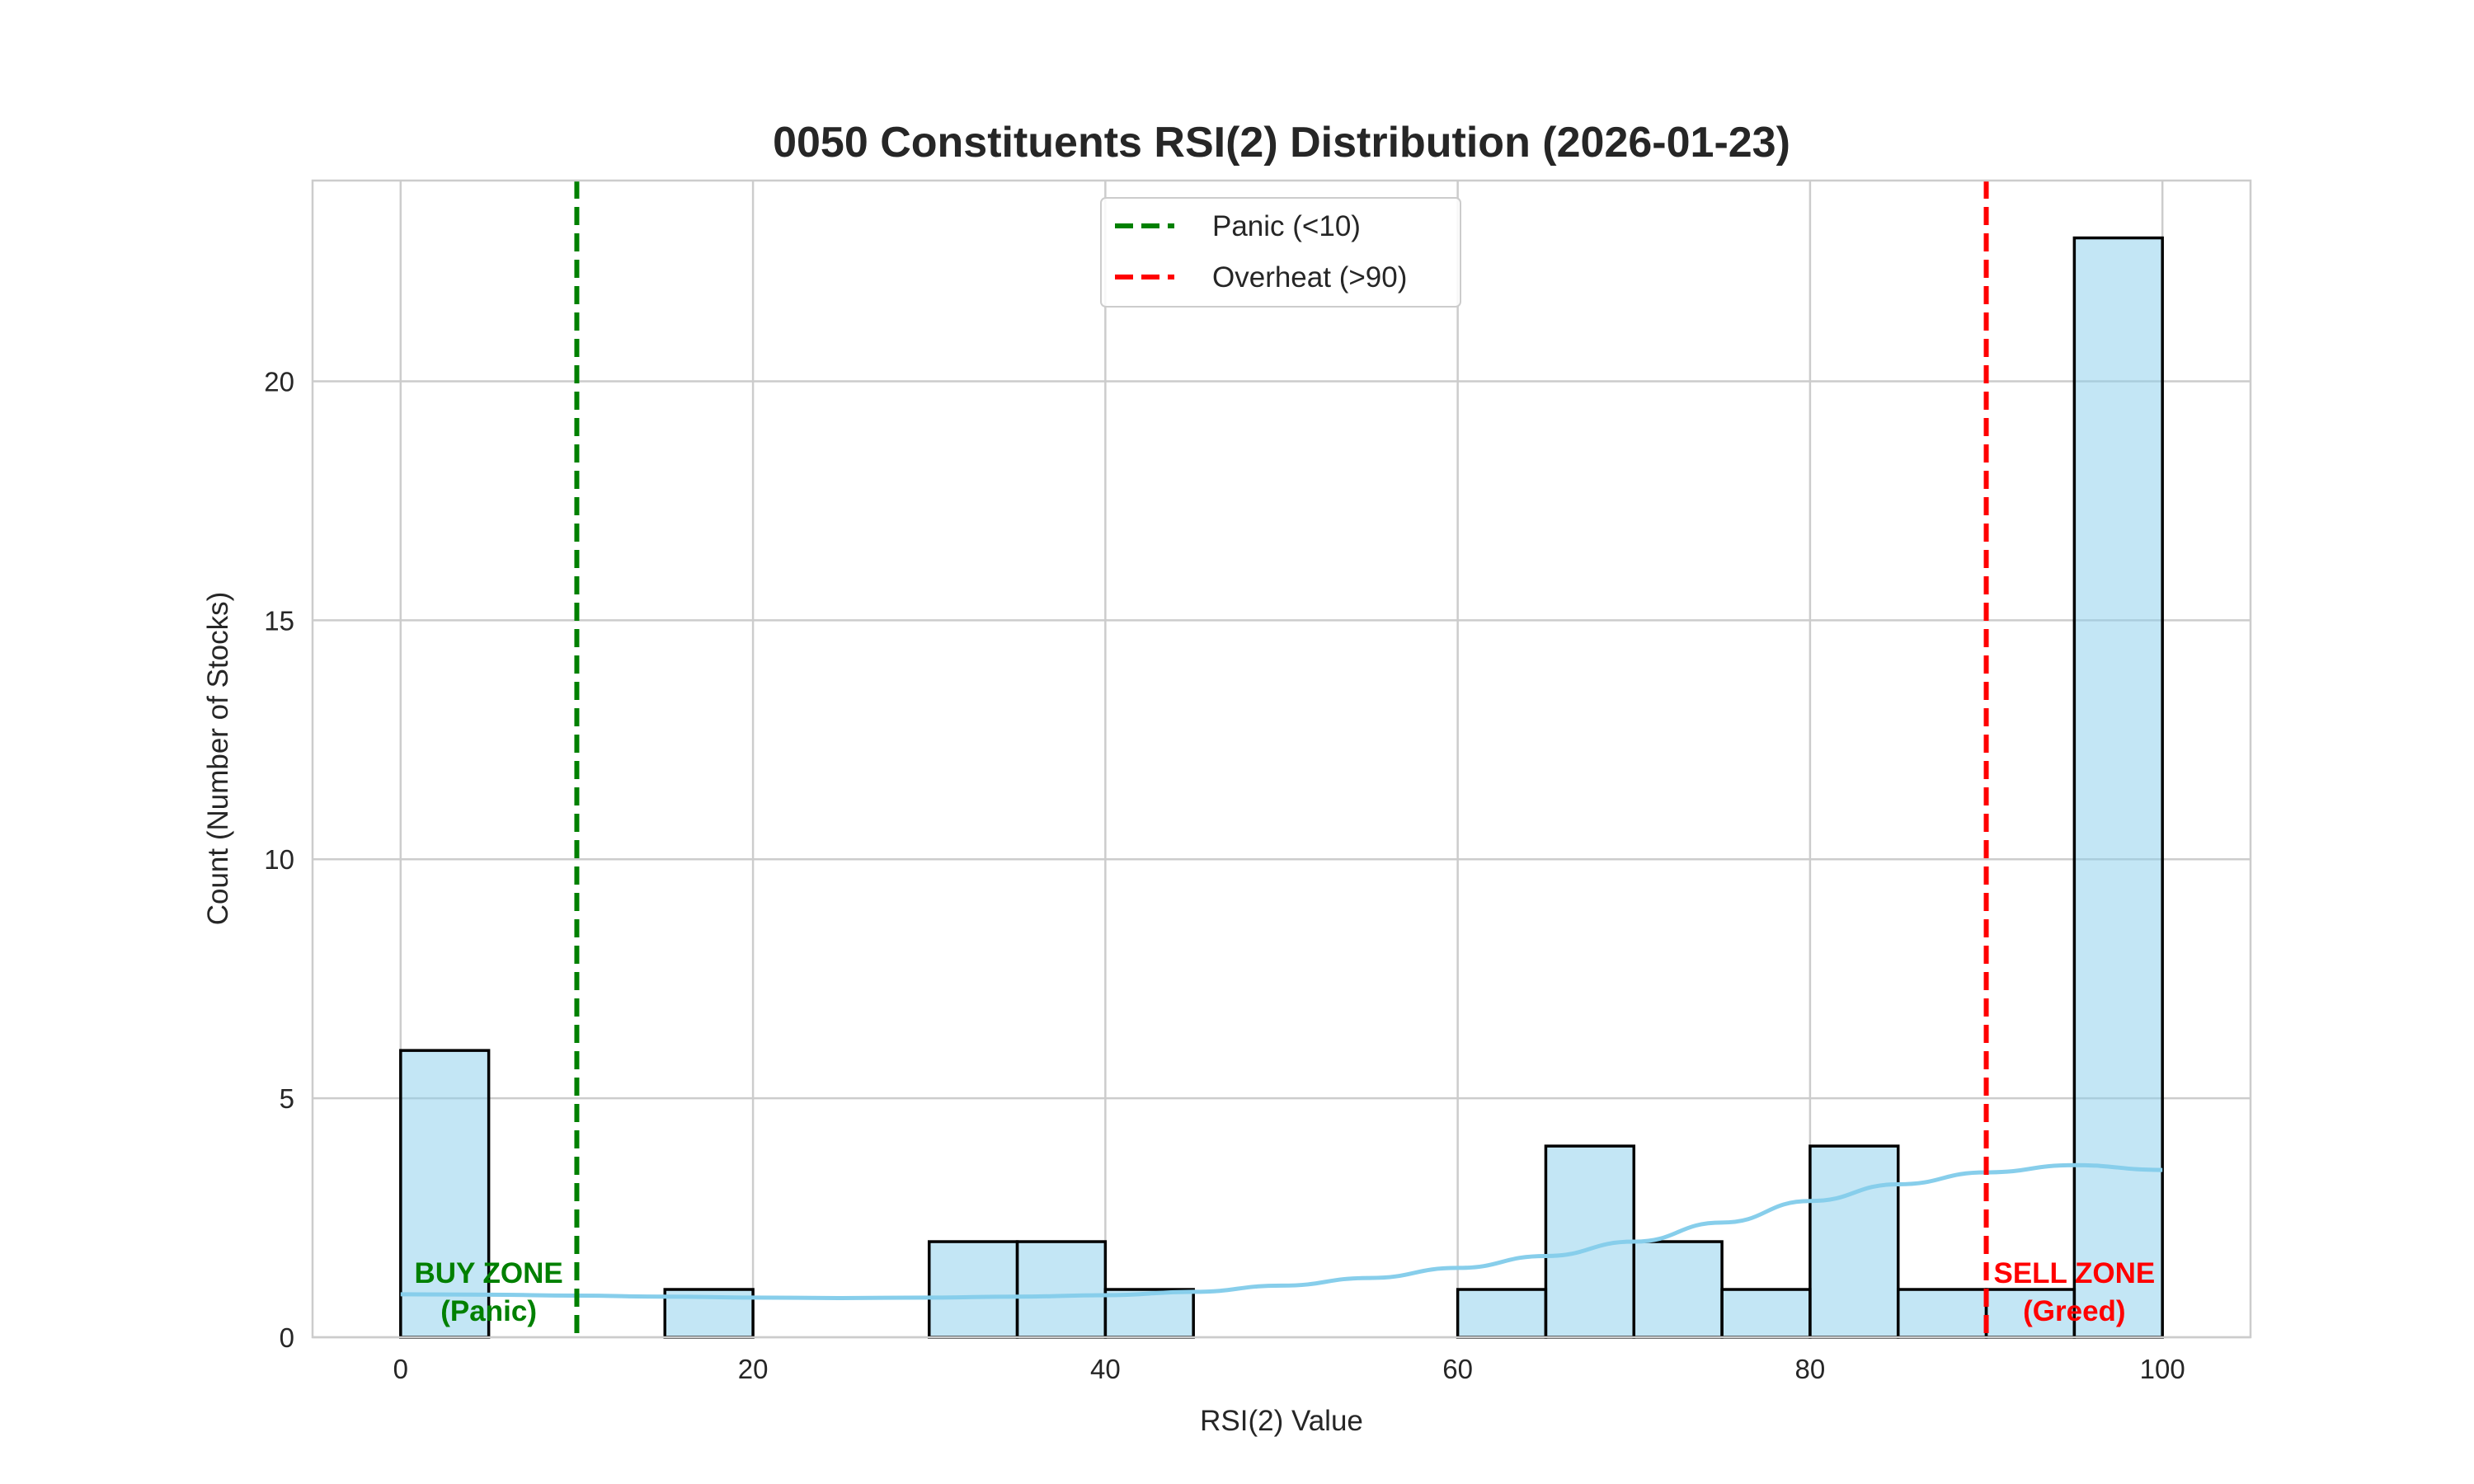 This screenshot has width=2474, height=1484. I want to click on legend-box, so click(1280, 252).